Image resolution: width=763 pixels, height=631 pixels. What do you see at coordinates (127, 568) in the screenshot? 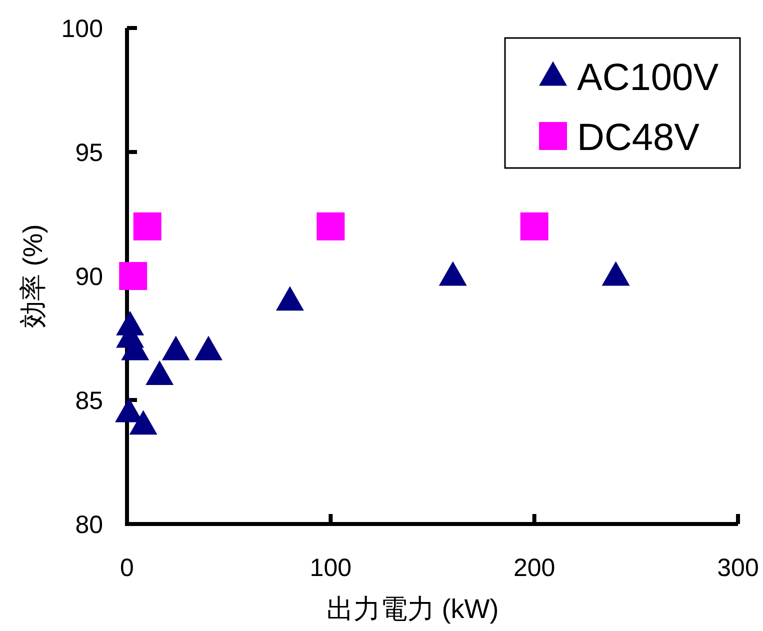
I see `x-tick-label: 0` at bounding box center [127, 568].